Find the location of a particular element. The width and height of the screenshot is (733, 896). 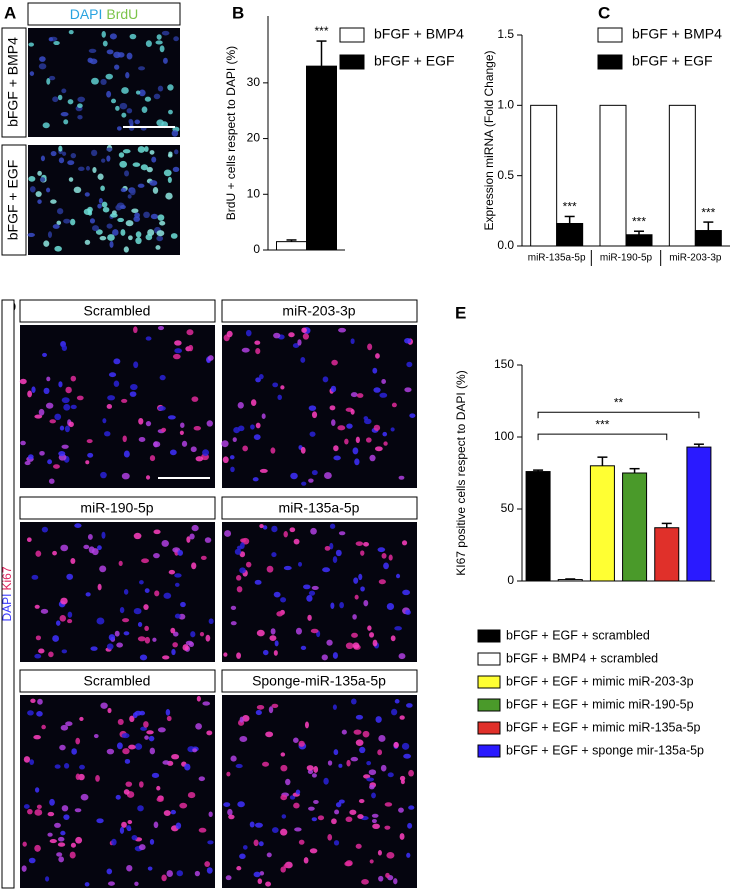

legend-swatch is located at coordinates (489, 728).